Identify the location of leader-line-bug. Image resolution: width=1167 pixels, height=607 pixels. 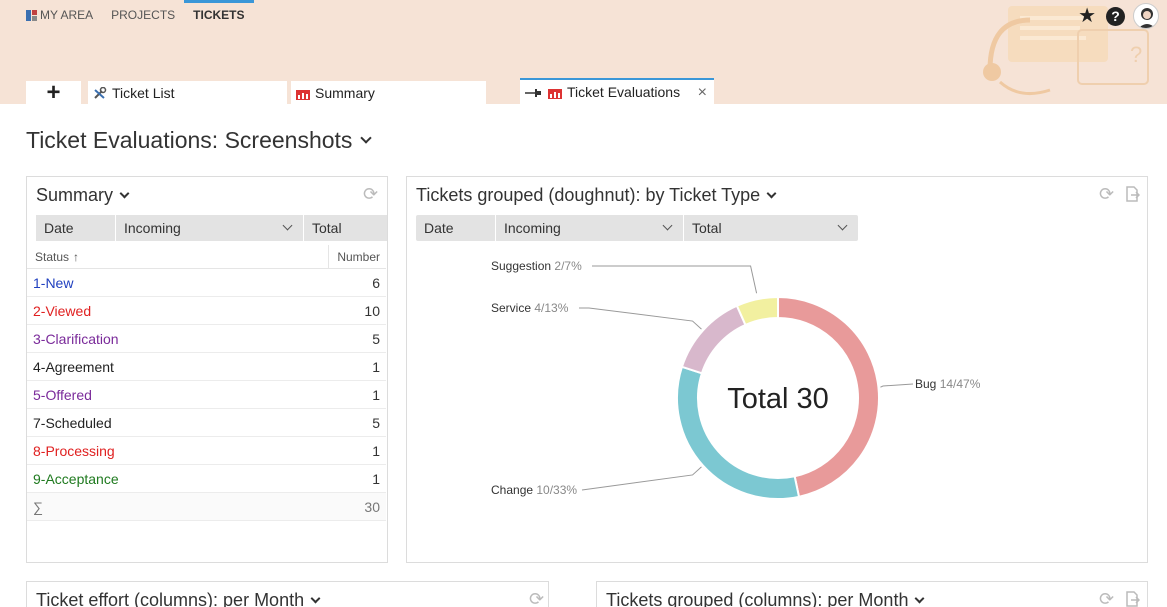
(897, 385).